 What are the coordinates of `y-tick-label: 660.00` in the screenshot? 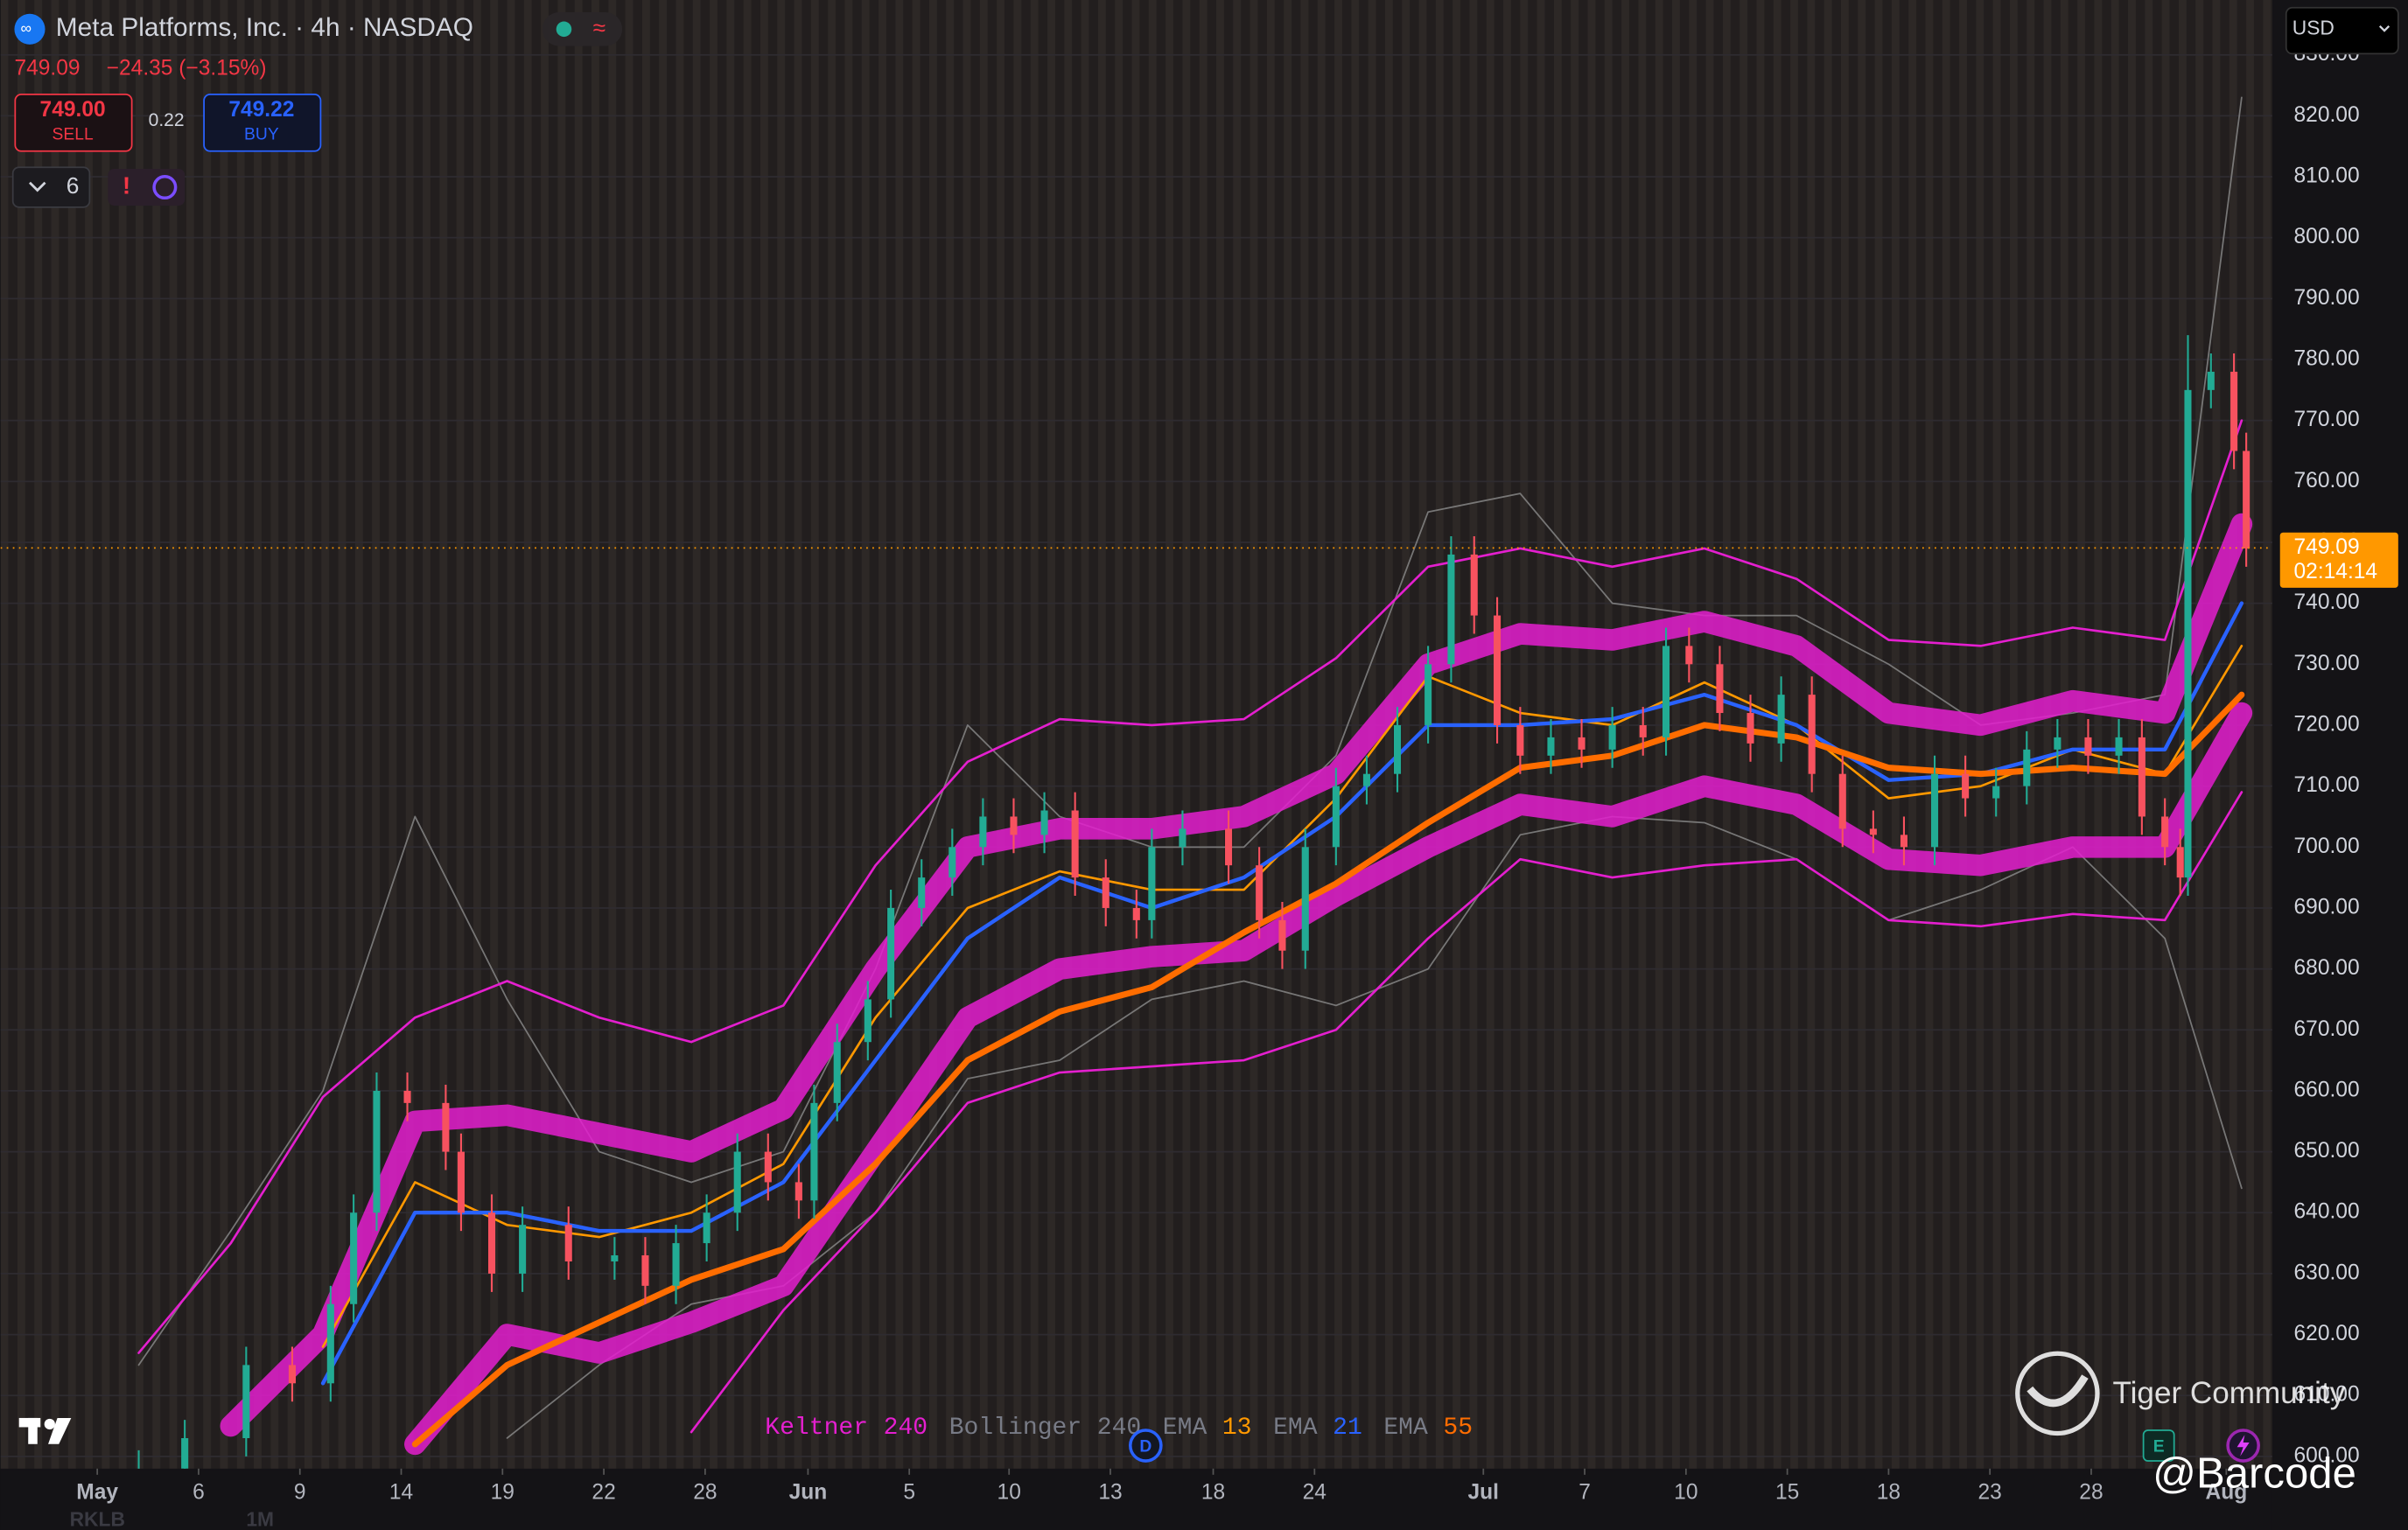 It's located at (2327, 1089).